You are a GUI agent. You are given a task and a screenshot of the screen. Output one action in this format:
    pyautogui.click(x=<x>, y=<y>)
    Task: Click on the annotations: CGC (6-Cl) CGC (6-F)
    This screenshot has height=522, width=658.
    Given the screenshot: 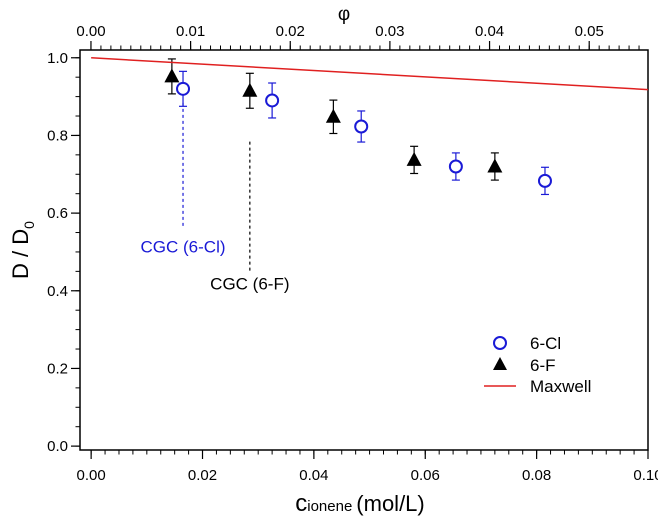 What is the action you would take?
    pyautogui.click(x=215, y=197)
    